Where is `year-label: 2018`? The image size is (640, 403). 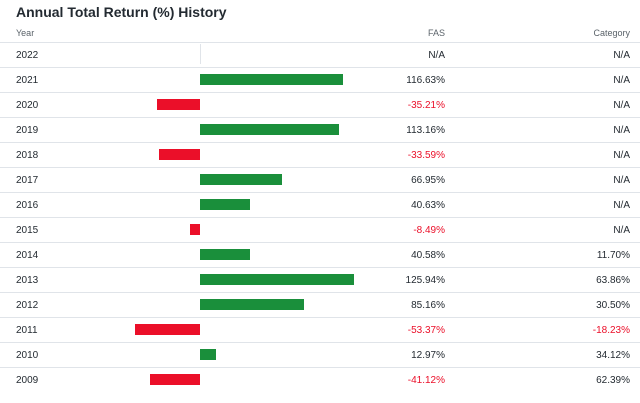 year-label: 2018 is located at coordinates (27, 155).